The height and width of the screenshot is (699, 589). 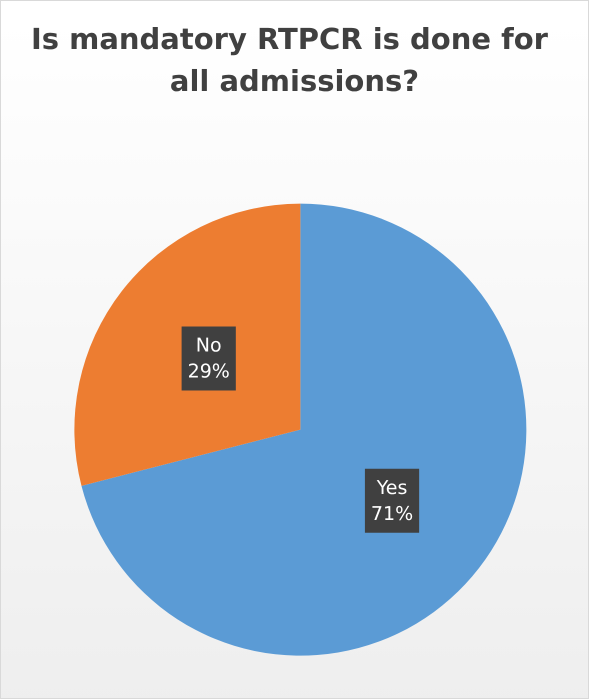 What do you see at coordinates (392, 513) in the screenshot?
I see `data-label: 71%` at bounding box center [392, 513].